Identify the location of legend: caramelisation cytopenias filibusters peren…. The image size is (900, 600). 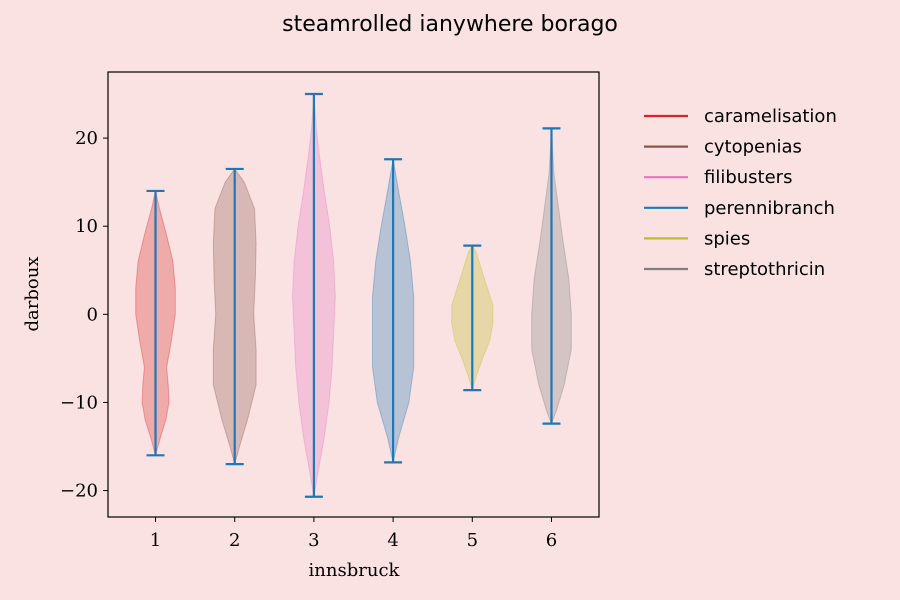
(740, 193).